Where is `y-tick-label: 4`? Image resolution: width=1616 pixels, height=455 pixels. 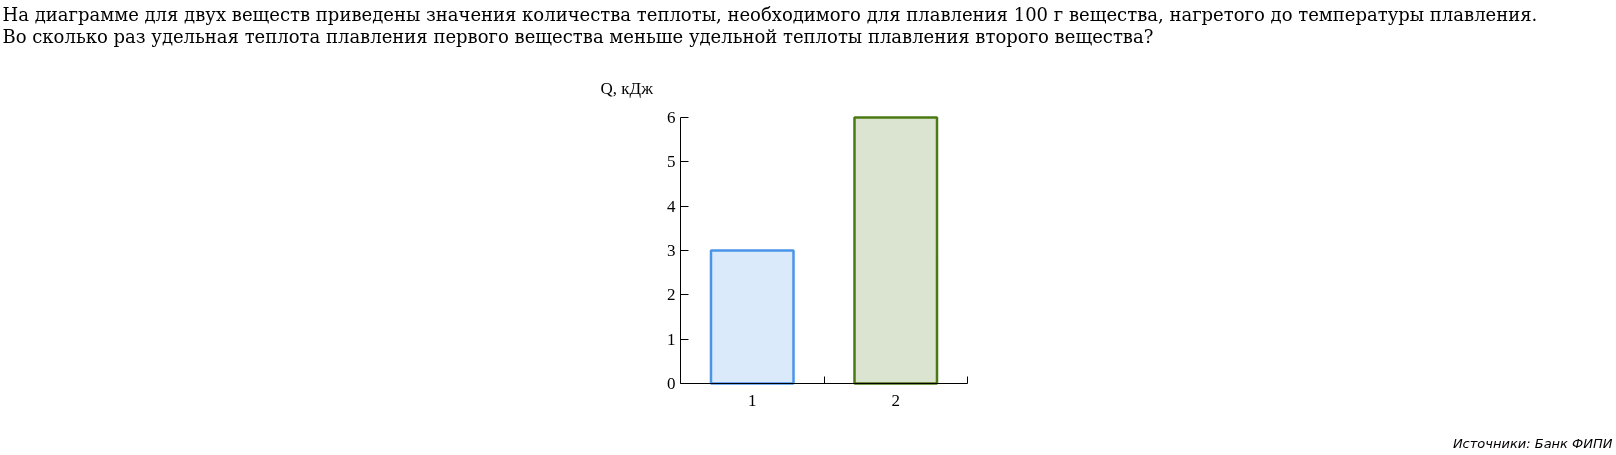
y-tick-label: 4 is located at coordinates (671, 206).